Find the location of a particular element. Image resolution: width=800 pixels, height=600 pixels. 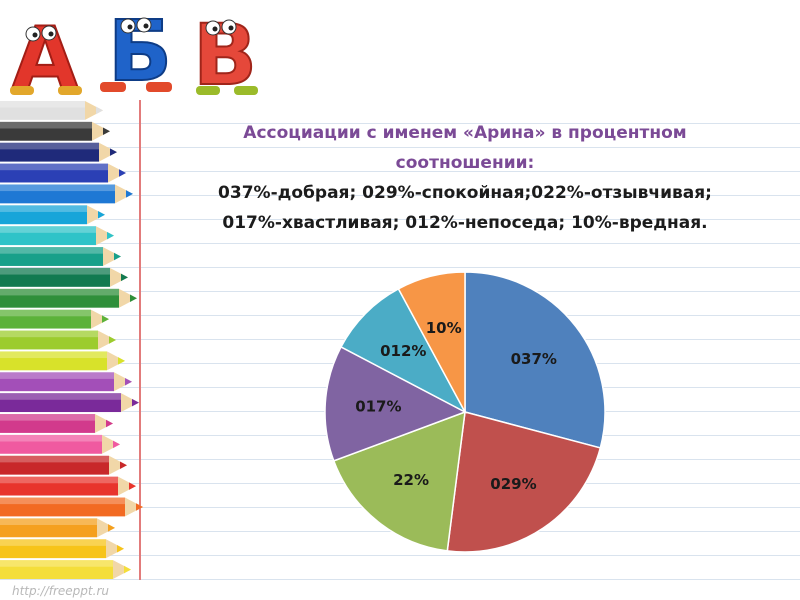

letter-b-pupil is located at coordinates (146, 26).